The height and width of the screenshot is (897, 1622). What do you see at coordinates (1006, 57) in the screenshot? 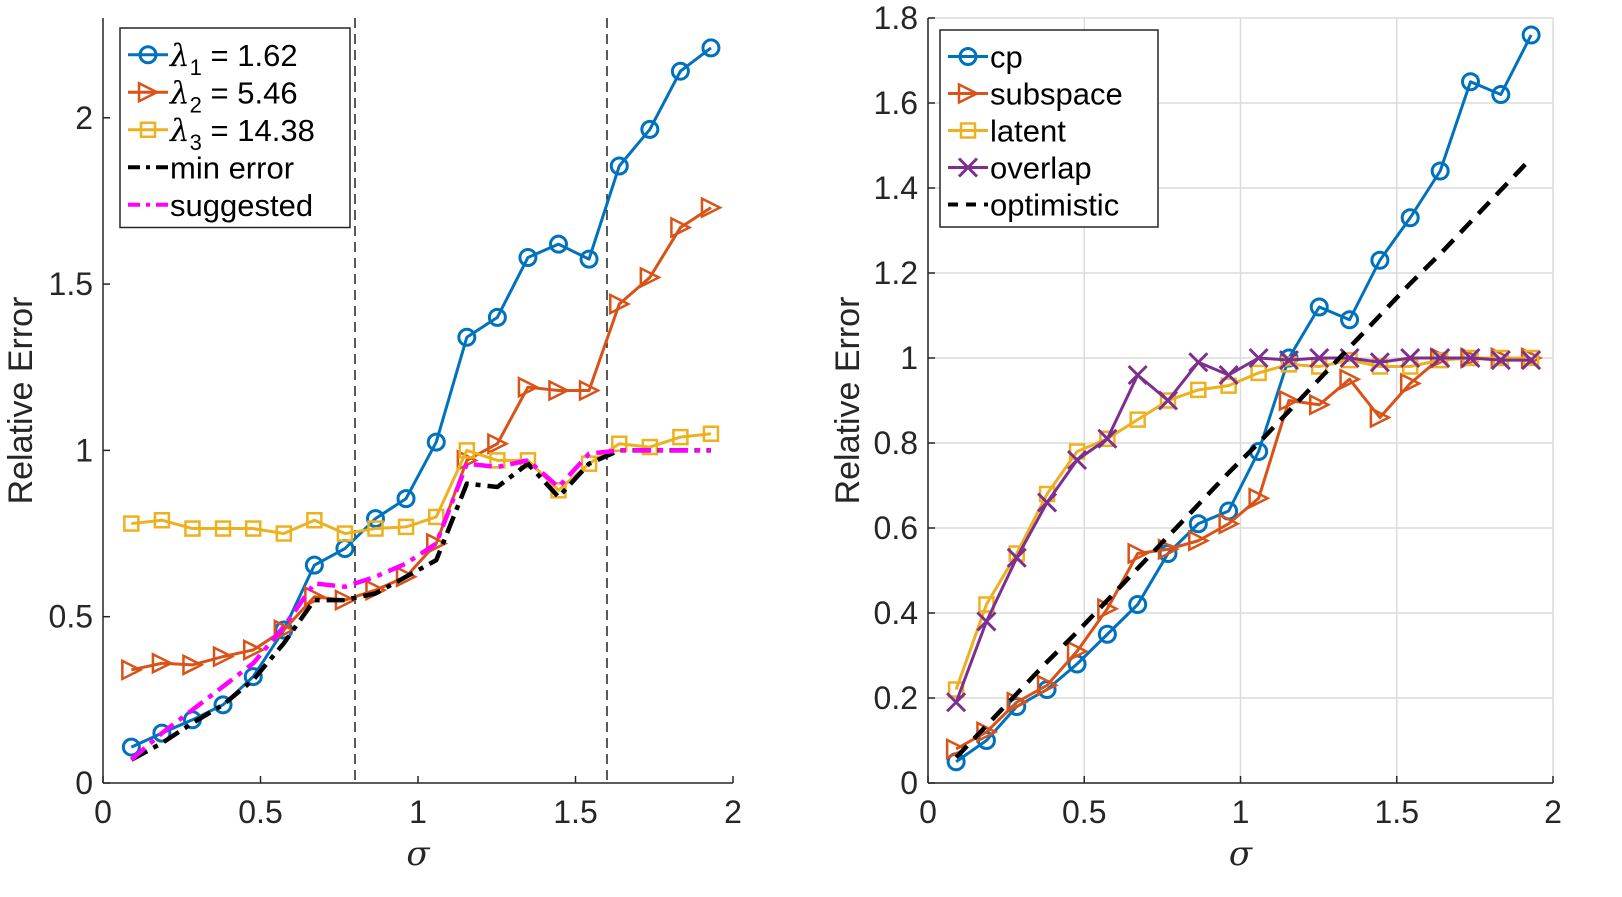
I see `legend-label: cp` at bounding box center [1006, 57].